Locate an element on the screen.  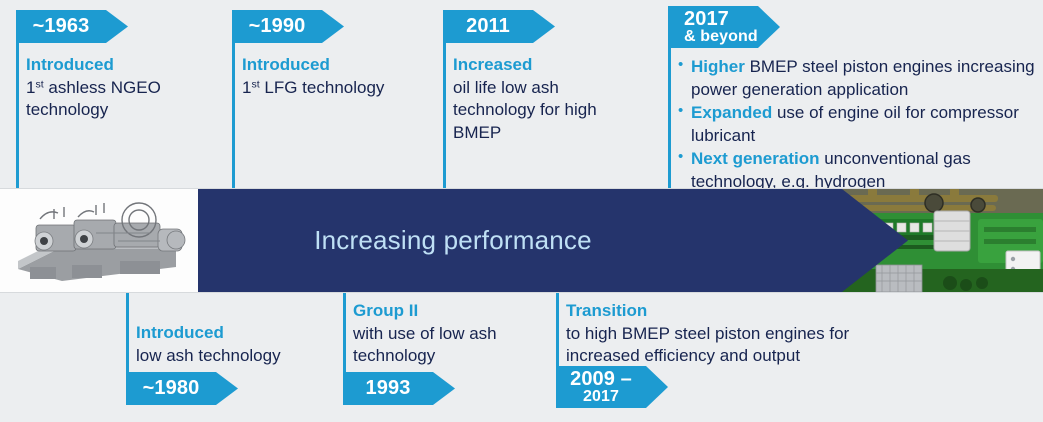
year-tag-2011: 2011 is located at coordinates (499, 26).